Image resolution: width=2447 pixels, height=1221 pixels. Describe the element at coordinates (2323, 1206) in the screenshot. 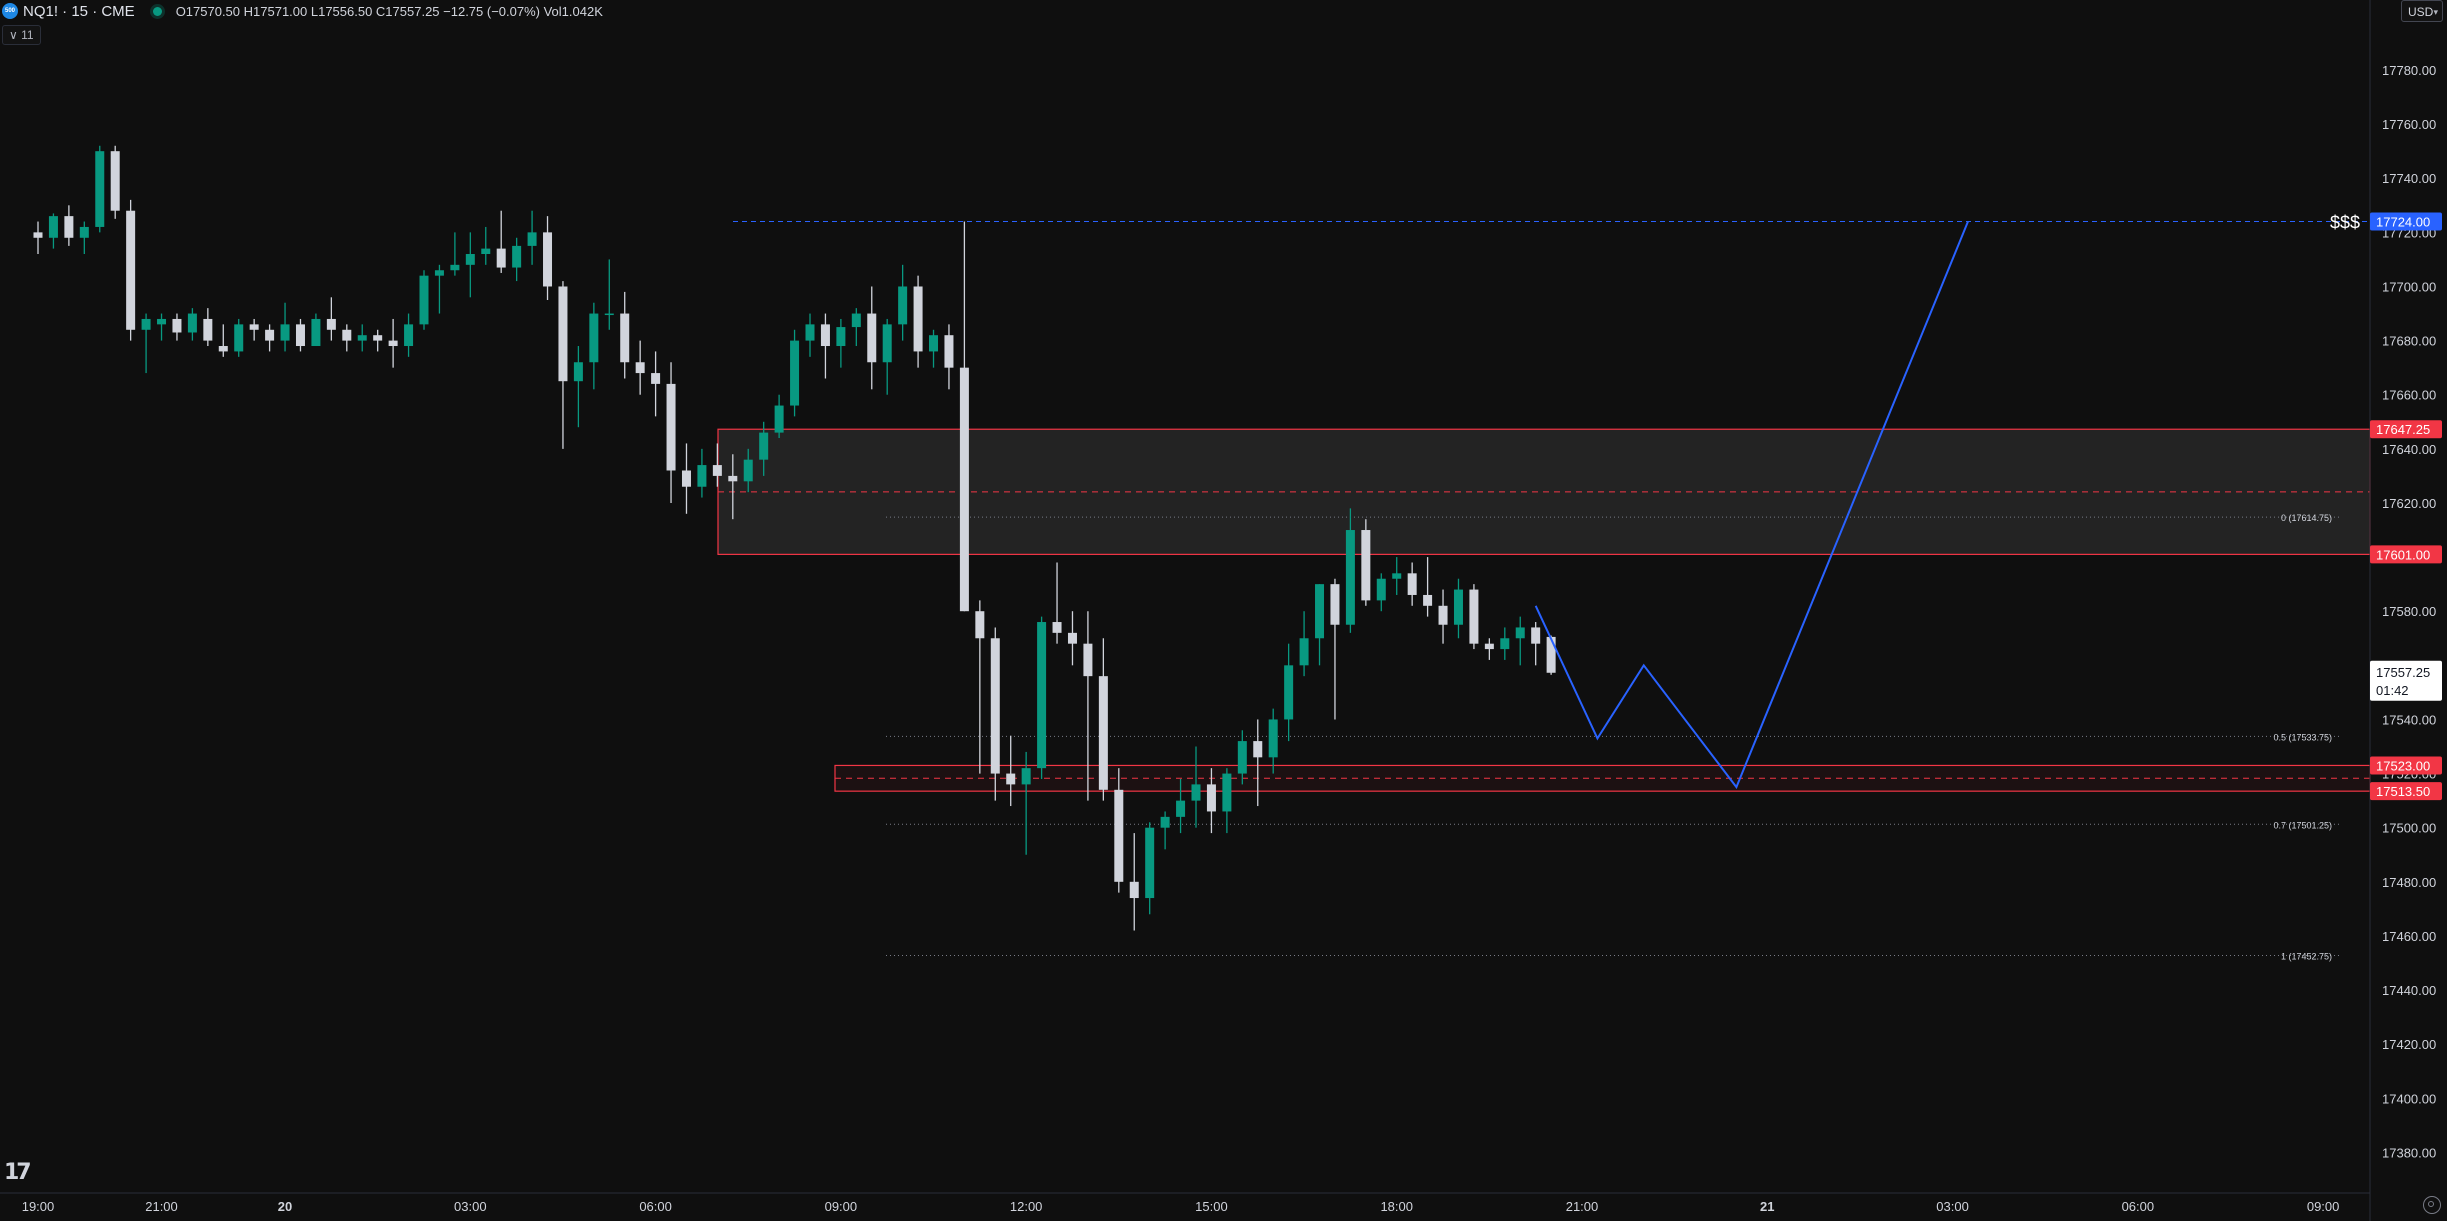

I see `time-tick-label: 09:00` at that location.